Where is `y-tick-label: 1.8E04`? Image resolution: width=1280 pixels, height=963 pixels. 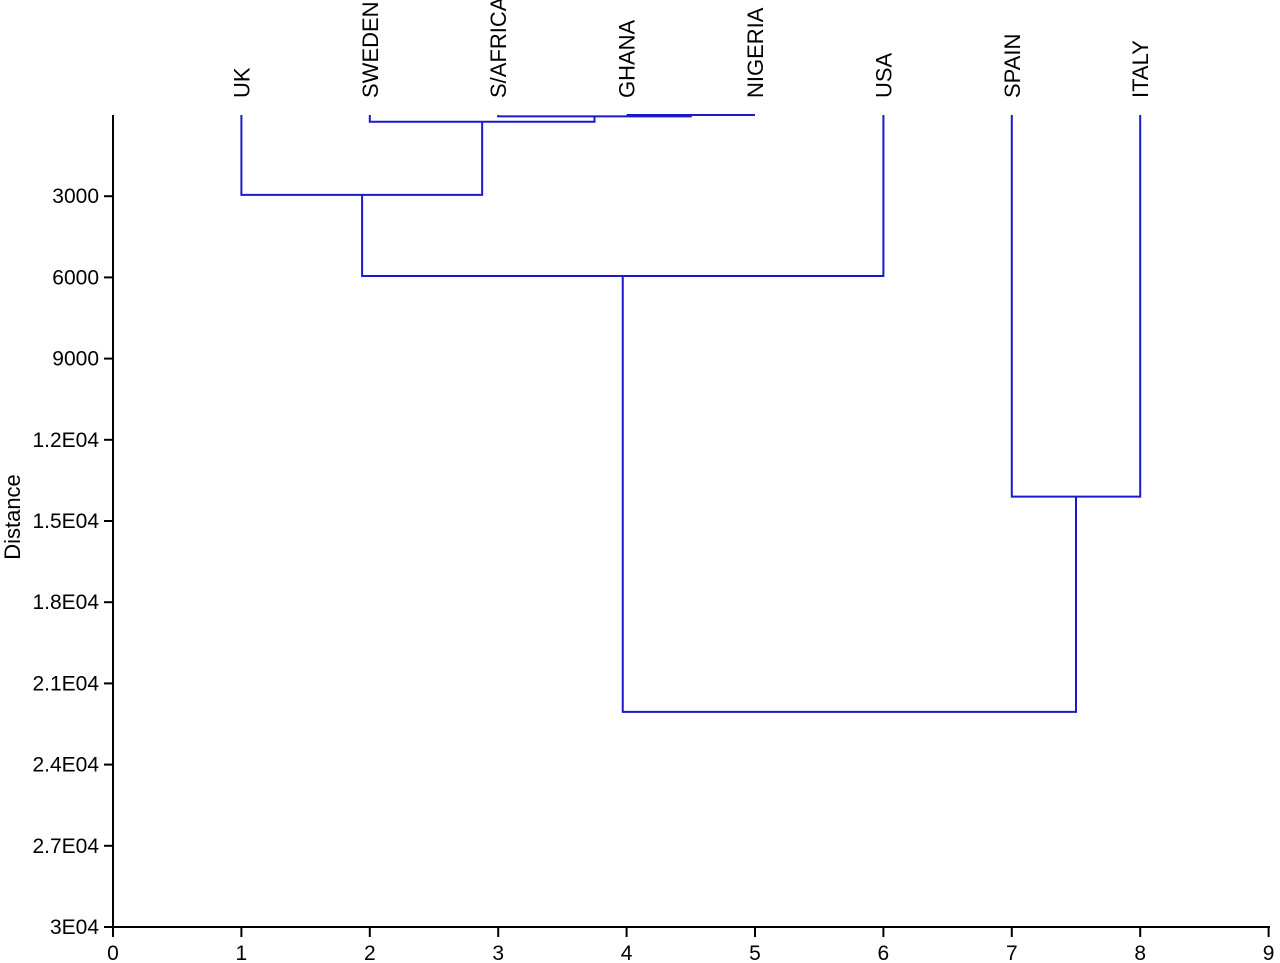
y-tick-label: 1.8E04 is located at coordinates (65, 602).